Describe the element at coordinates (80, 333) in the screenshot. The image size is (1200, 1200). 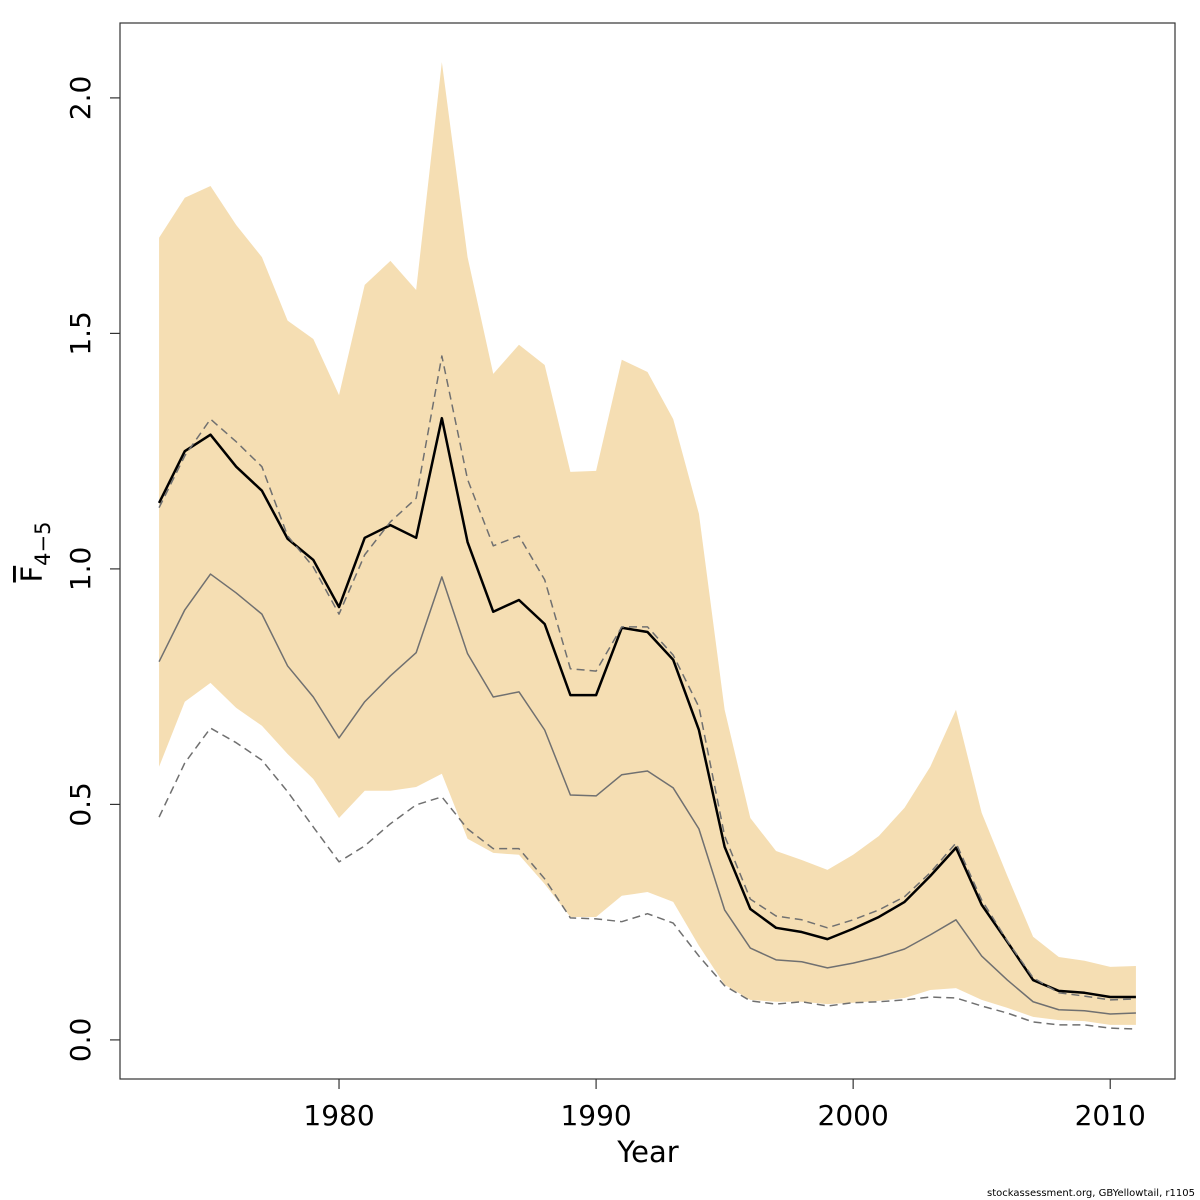
I see `y-tick-label: 1.5` at that location.